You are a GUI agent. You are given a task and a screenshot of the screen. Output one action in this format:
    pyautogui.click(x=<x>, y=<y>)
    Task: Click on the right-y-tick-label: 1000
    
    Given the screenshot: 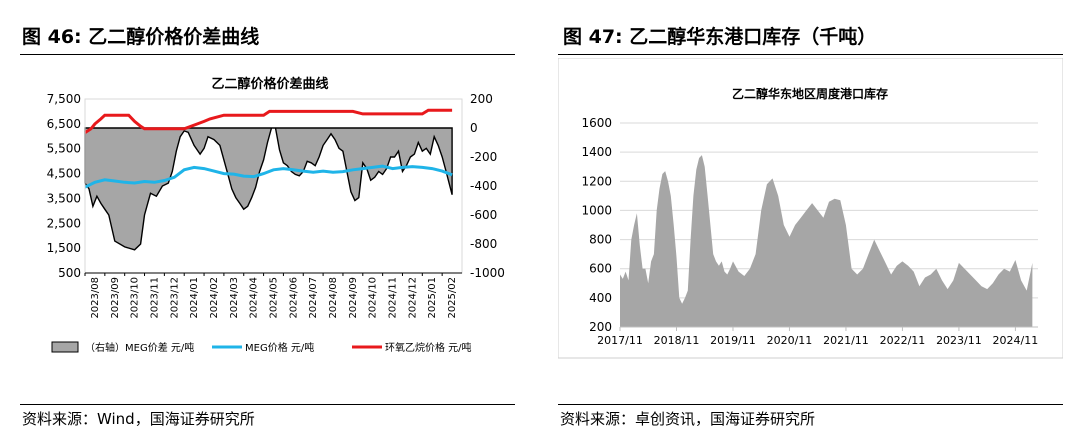 What is the action you would take?
    pyautogui.click(x=596, y=210)
    